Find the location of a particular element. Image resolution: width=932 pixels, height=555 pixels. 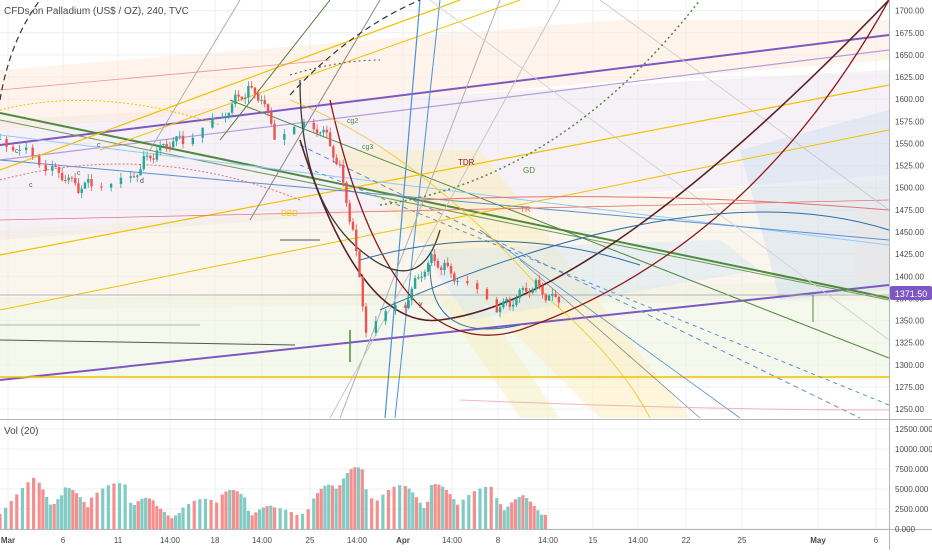

volume-tick-label: 10000.000 is located at coordinates (913, 449).